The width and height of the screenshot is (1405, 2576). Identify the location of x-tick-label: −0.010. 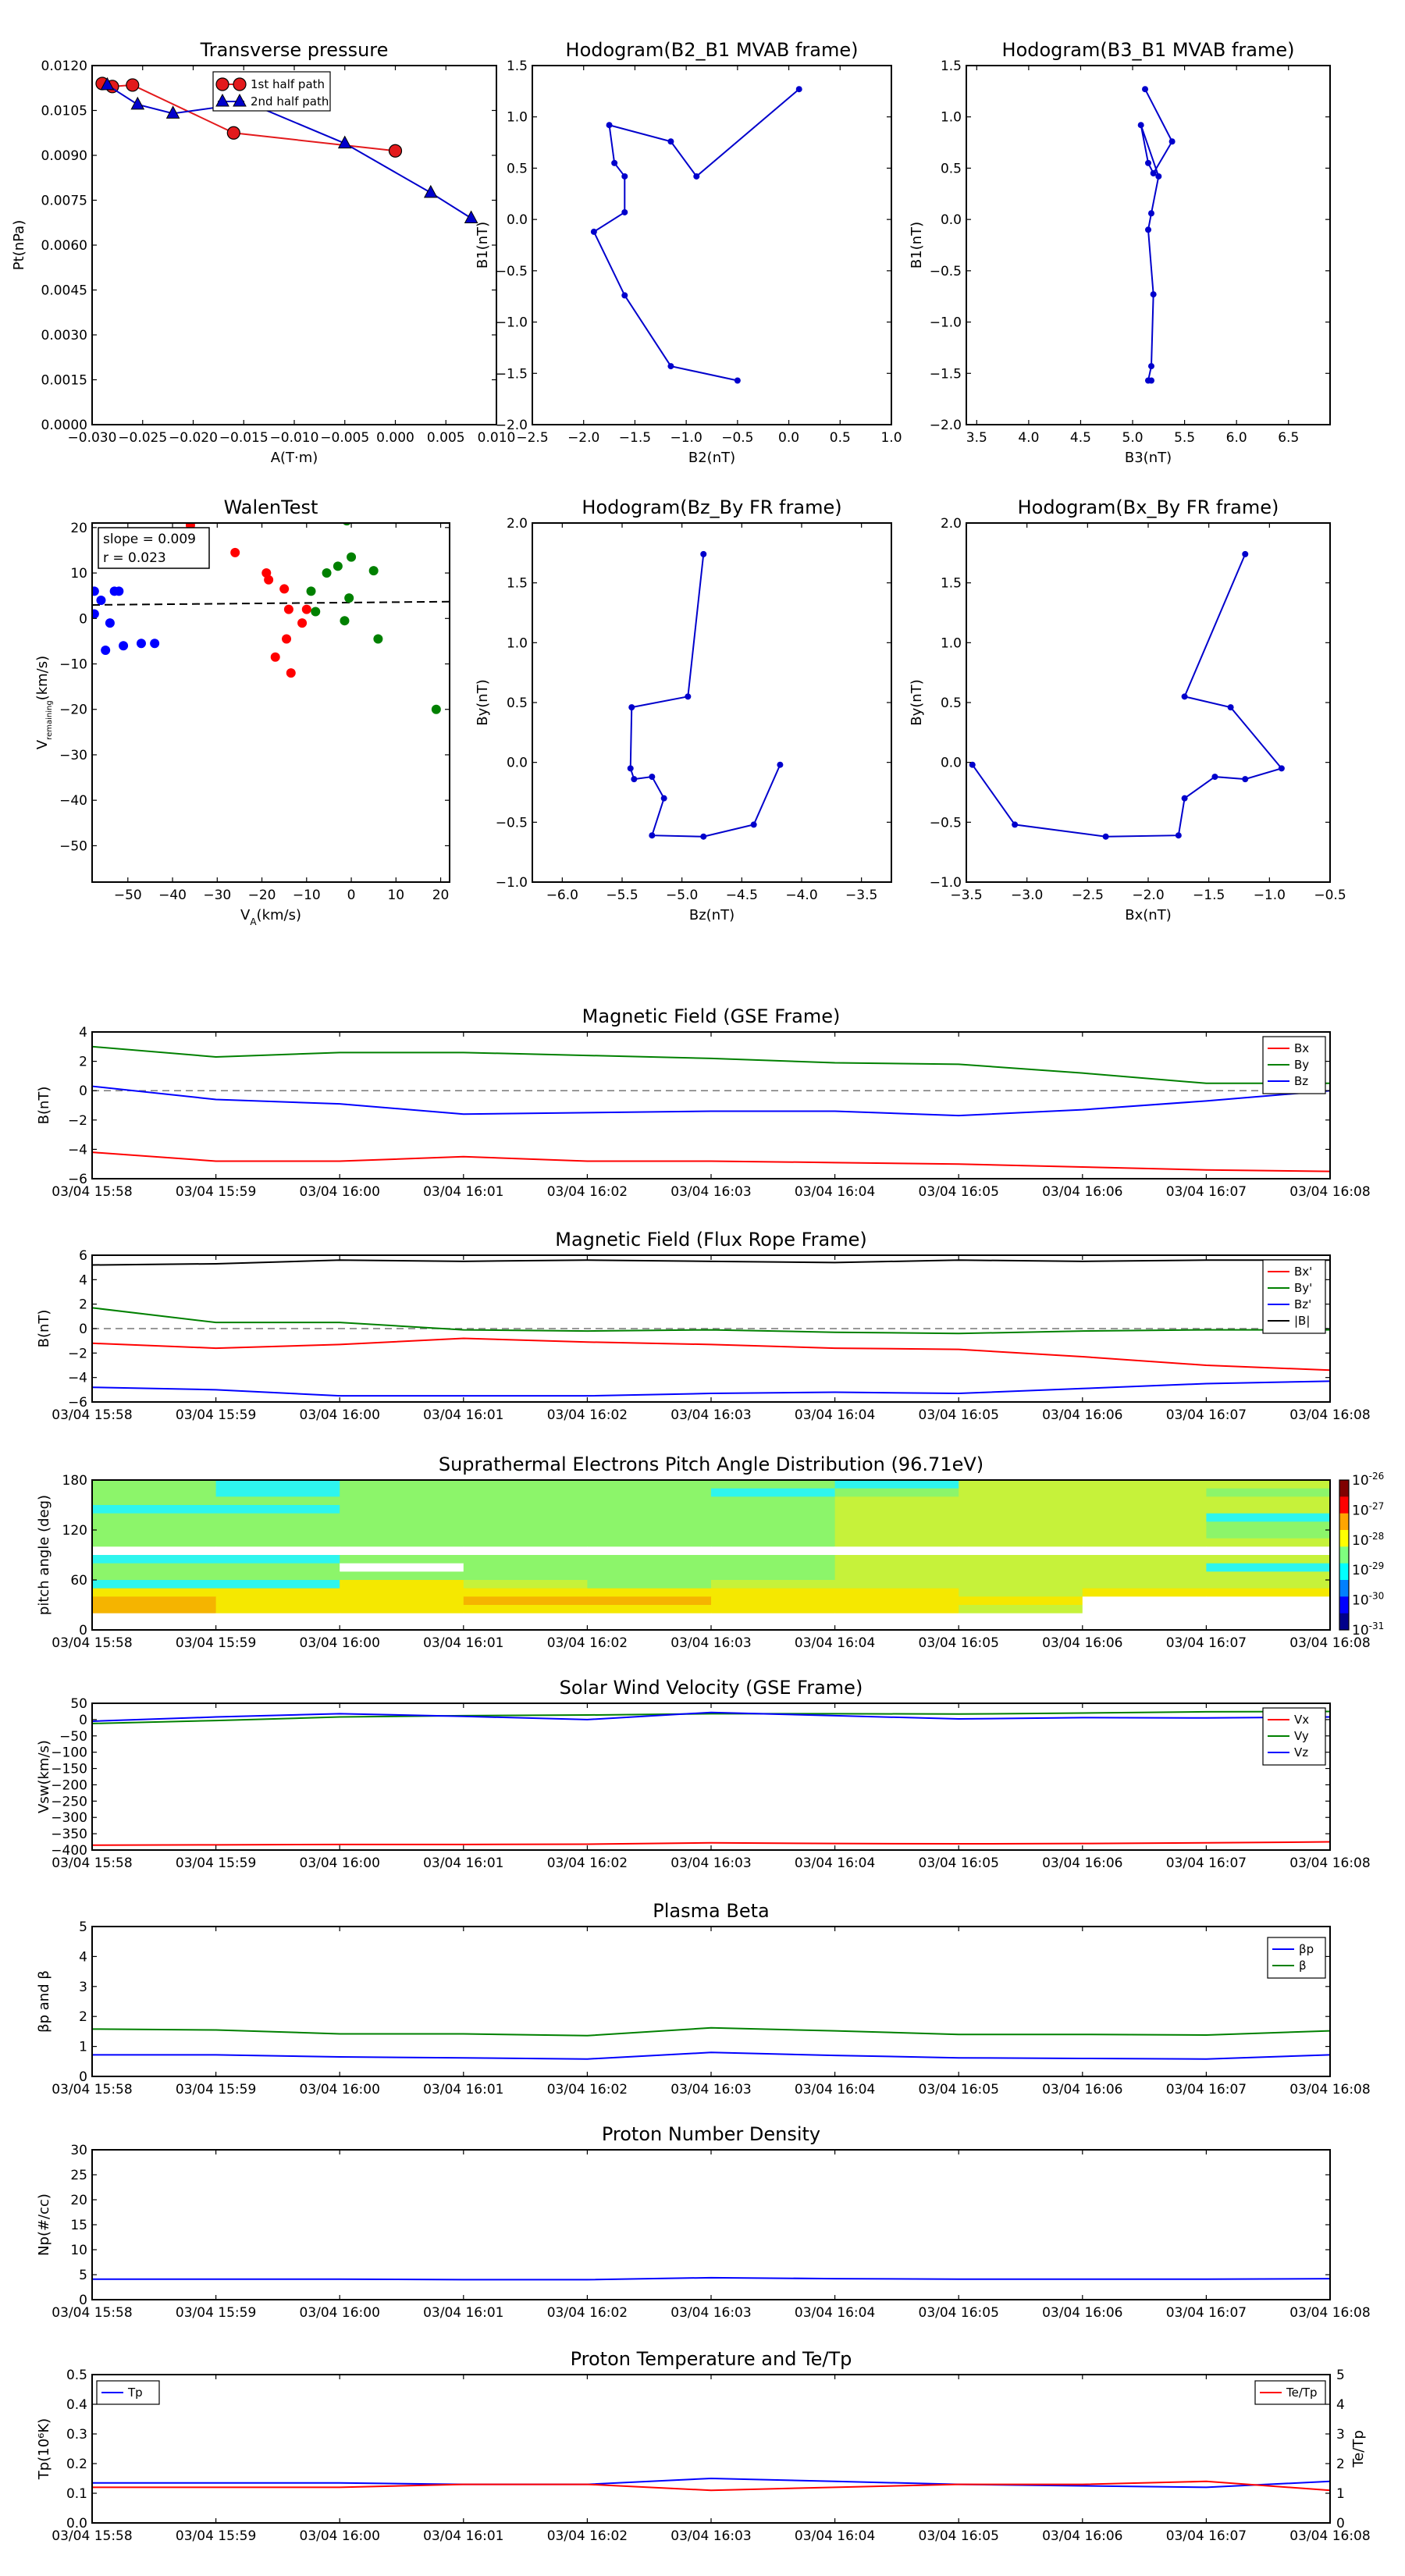
(294, 438).